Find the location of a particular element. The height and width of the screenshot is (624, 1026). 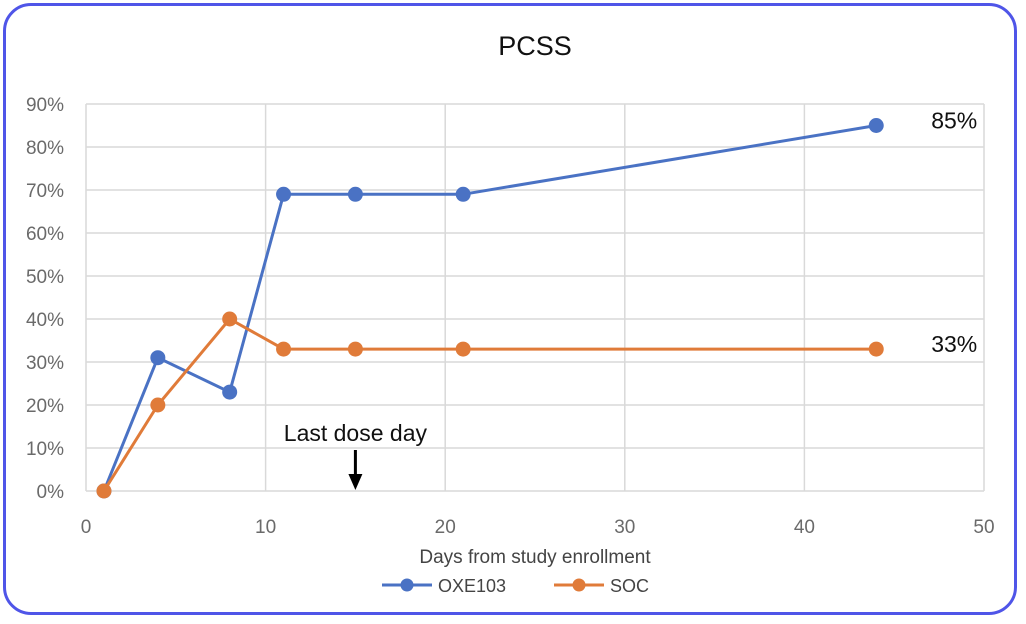

x-tick-label: 20 is located at coordinates (445, 527).